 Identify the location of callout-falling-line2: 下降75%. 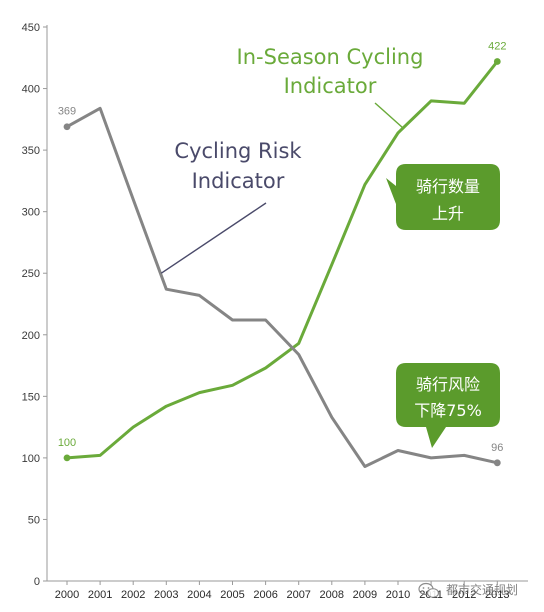
(448, 410).